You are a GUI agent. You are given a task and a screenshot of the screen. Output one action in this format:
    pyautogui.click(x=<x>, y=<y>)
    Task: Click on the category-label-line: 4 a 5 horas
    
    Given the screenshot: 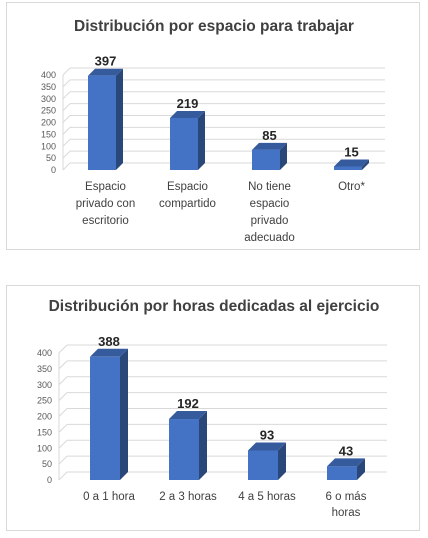 What is the action you would take?
    pyautogui.click(x=267, y=497)
    